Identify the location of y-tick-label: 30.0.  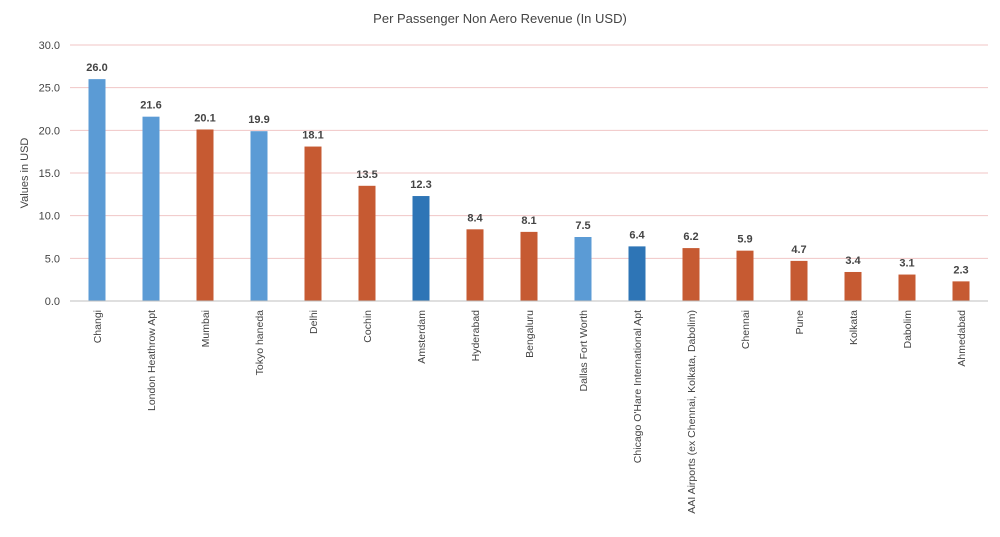
(49, 46).